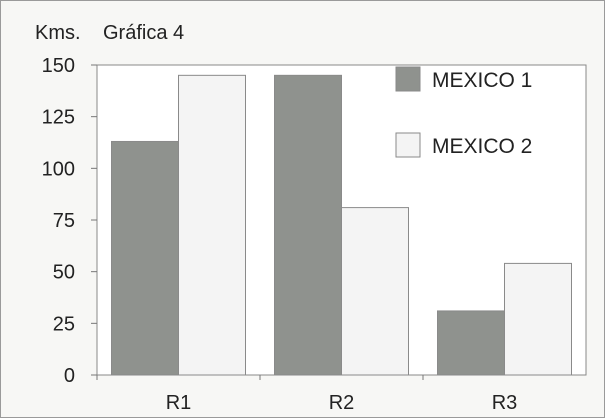 This screenshot has height=418, width=605. Describe the element at coordinates (58, 169) in the screenshot. I see `y-tick-label: 100` at that location.